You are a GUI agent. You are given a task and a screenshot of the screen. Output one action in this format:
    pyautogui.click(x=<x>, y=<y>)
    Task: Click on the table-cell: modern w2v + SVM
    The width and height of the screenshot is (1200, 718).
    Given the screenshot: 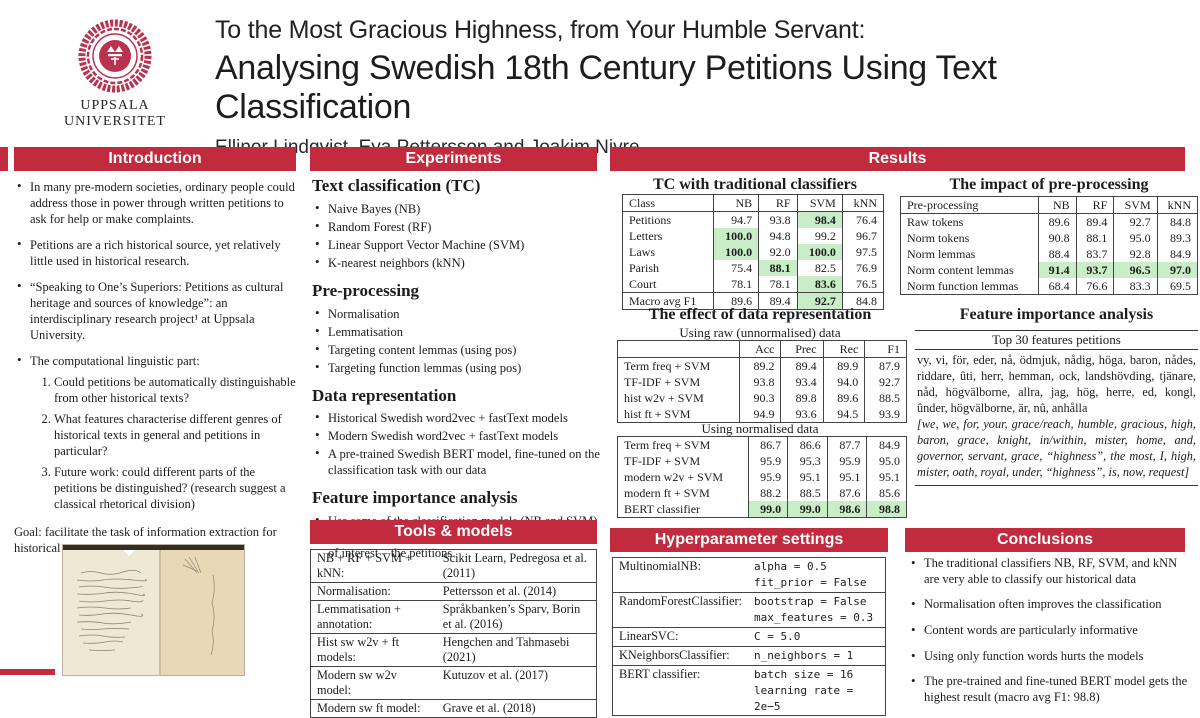 What is the action you would take?
    pyautogui.click(x=674, y=476)
    